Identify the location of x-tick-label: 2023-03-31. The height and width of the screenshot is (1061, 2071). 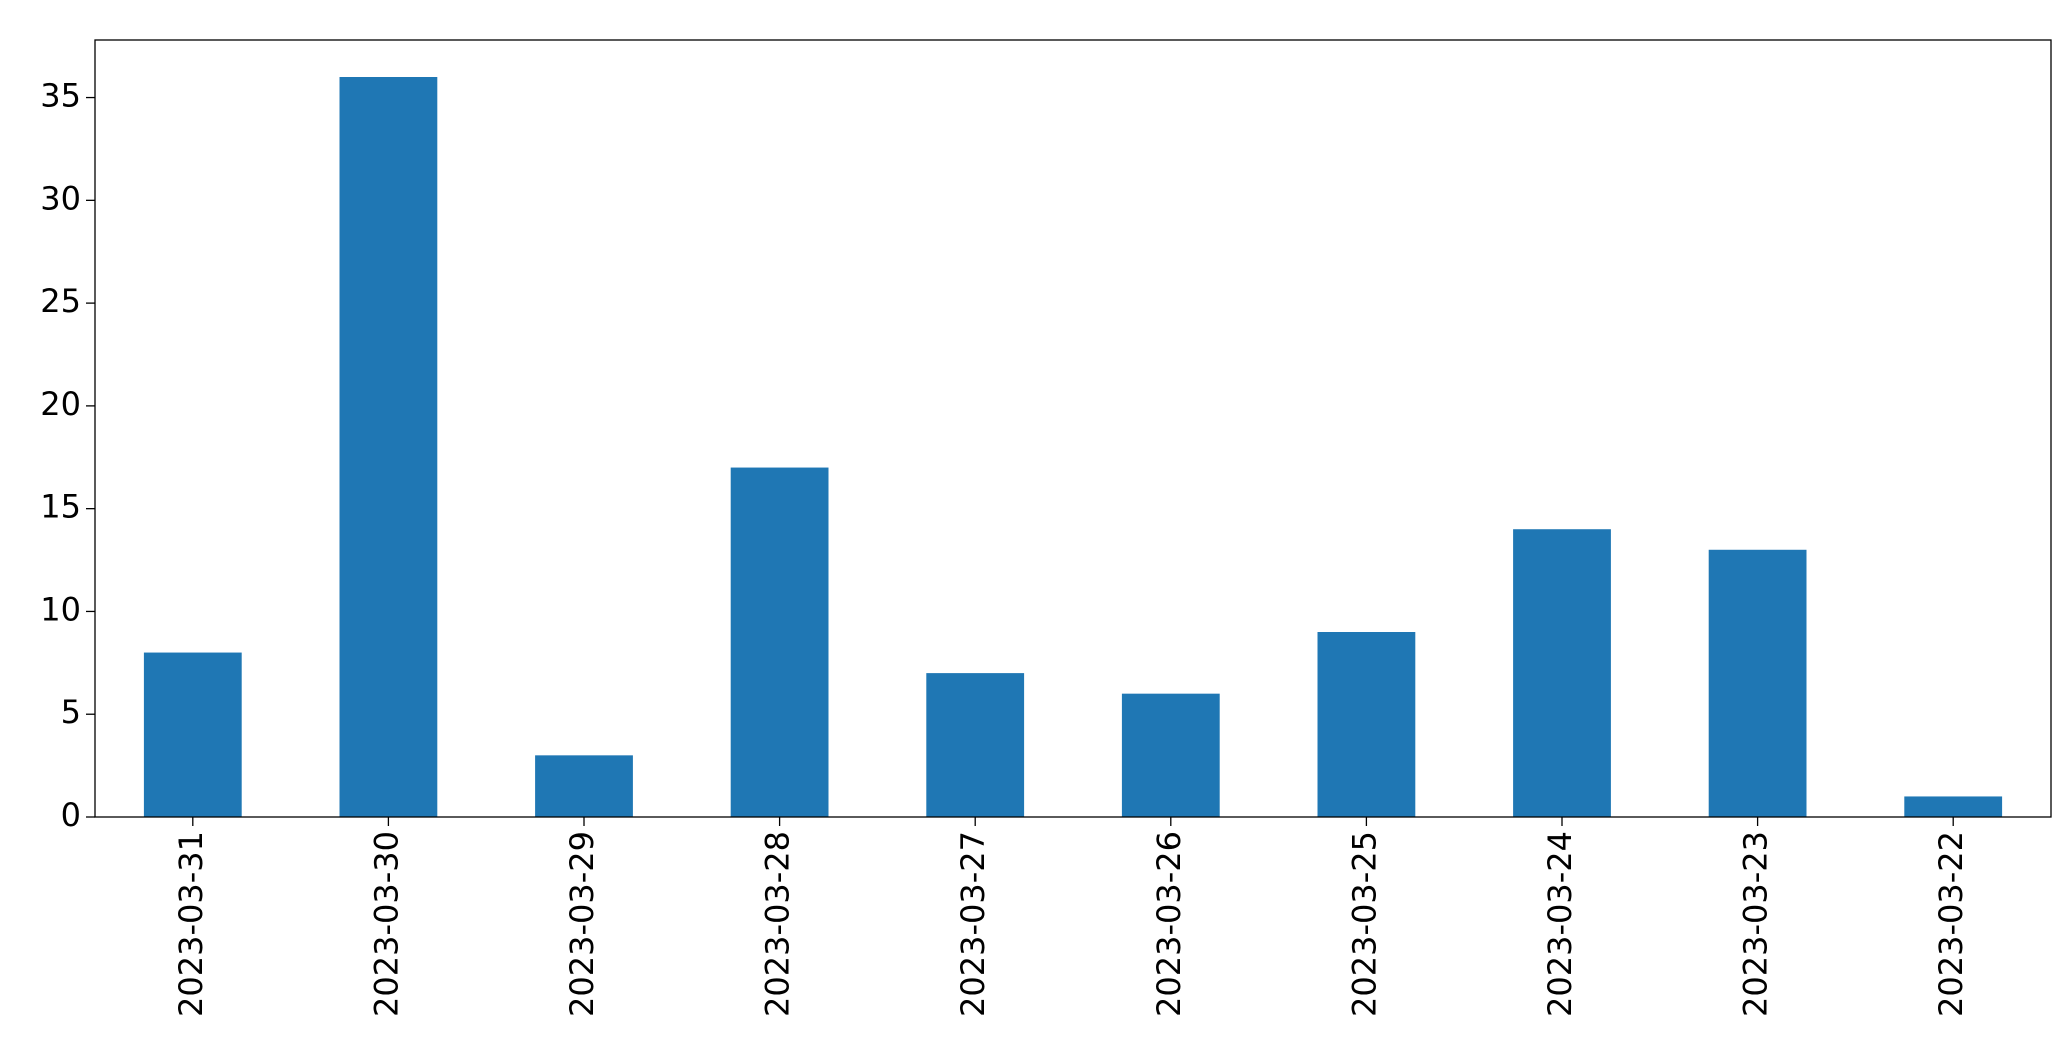
(191, 924).